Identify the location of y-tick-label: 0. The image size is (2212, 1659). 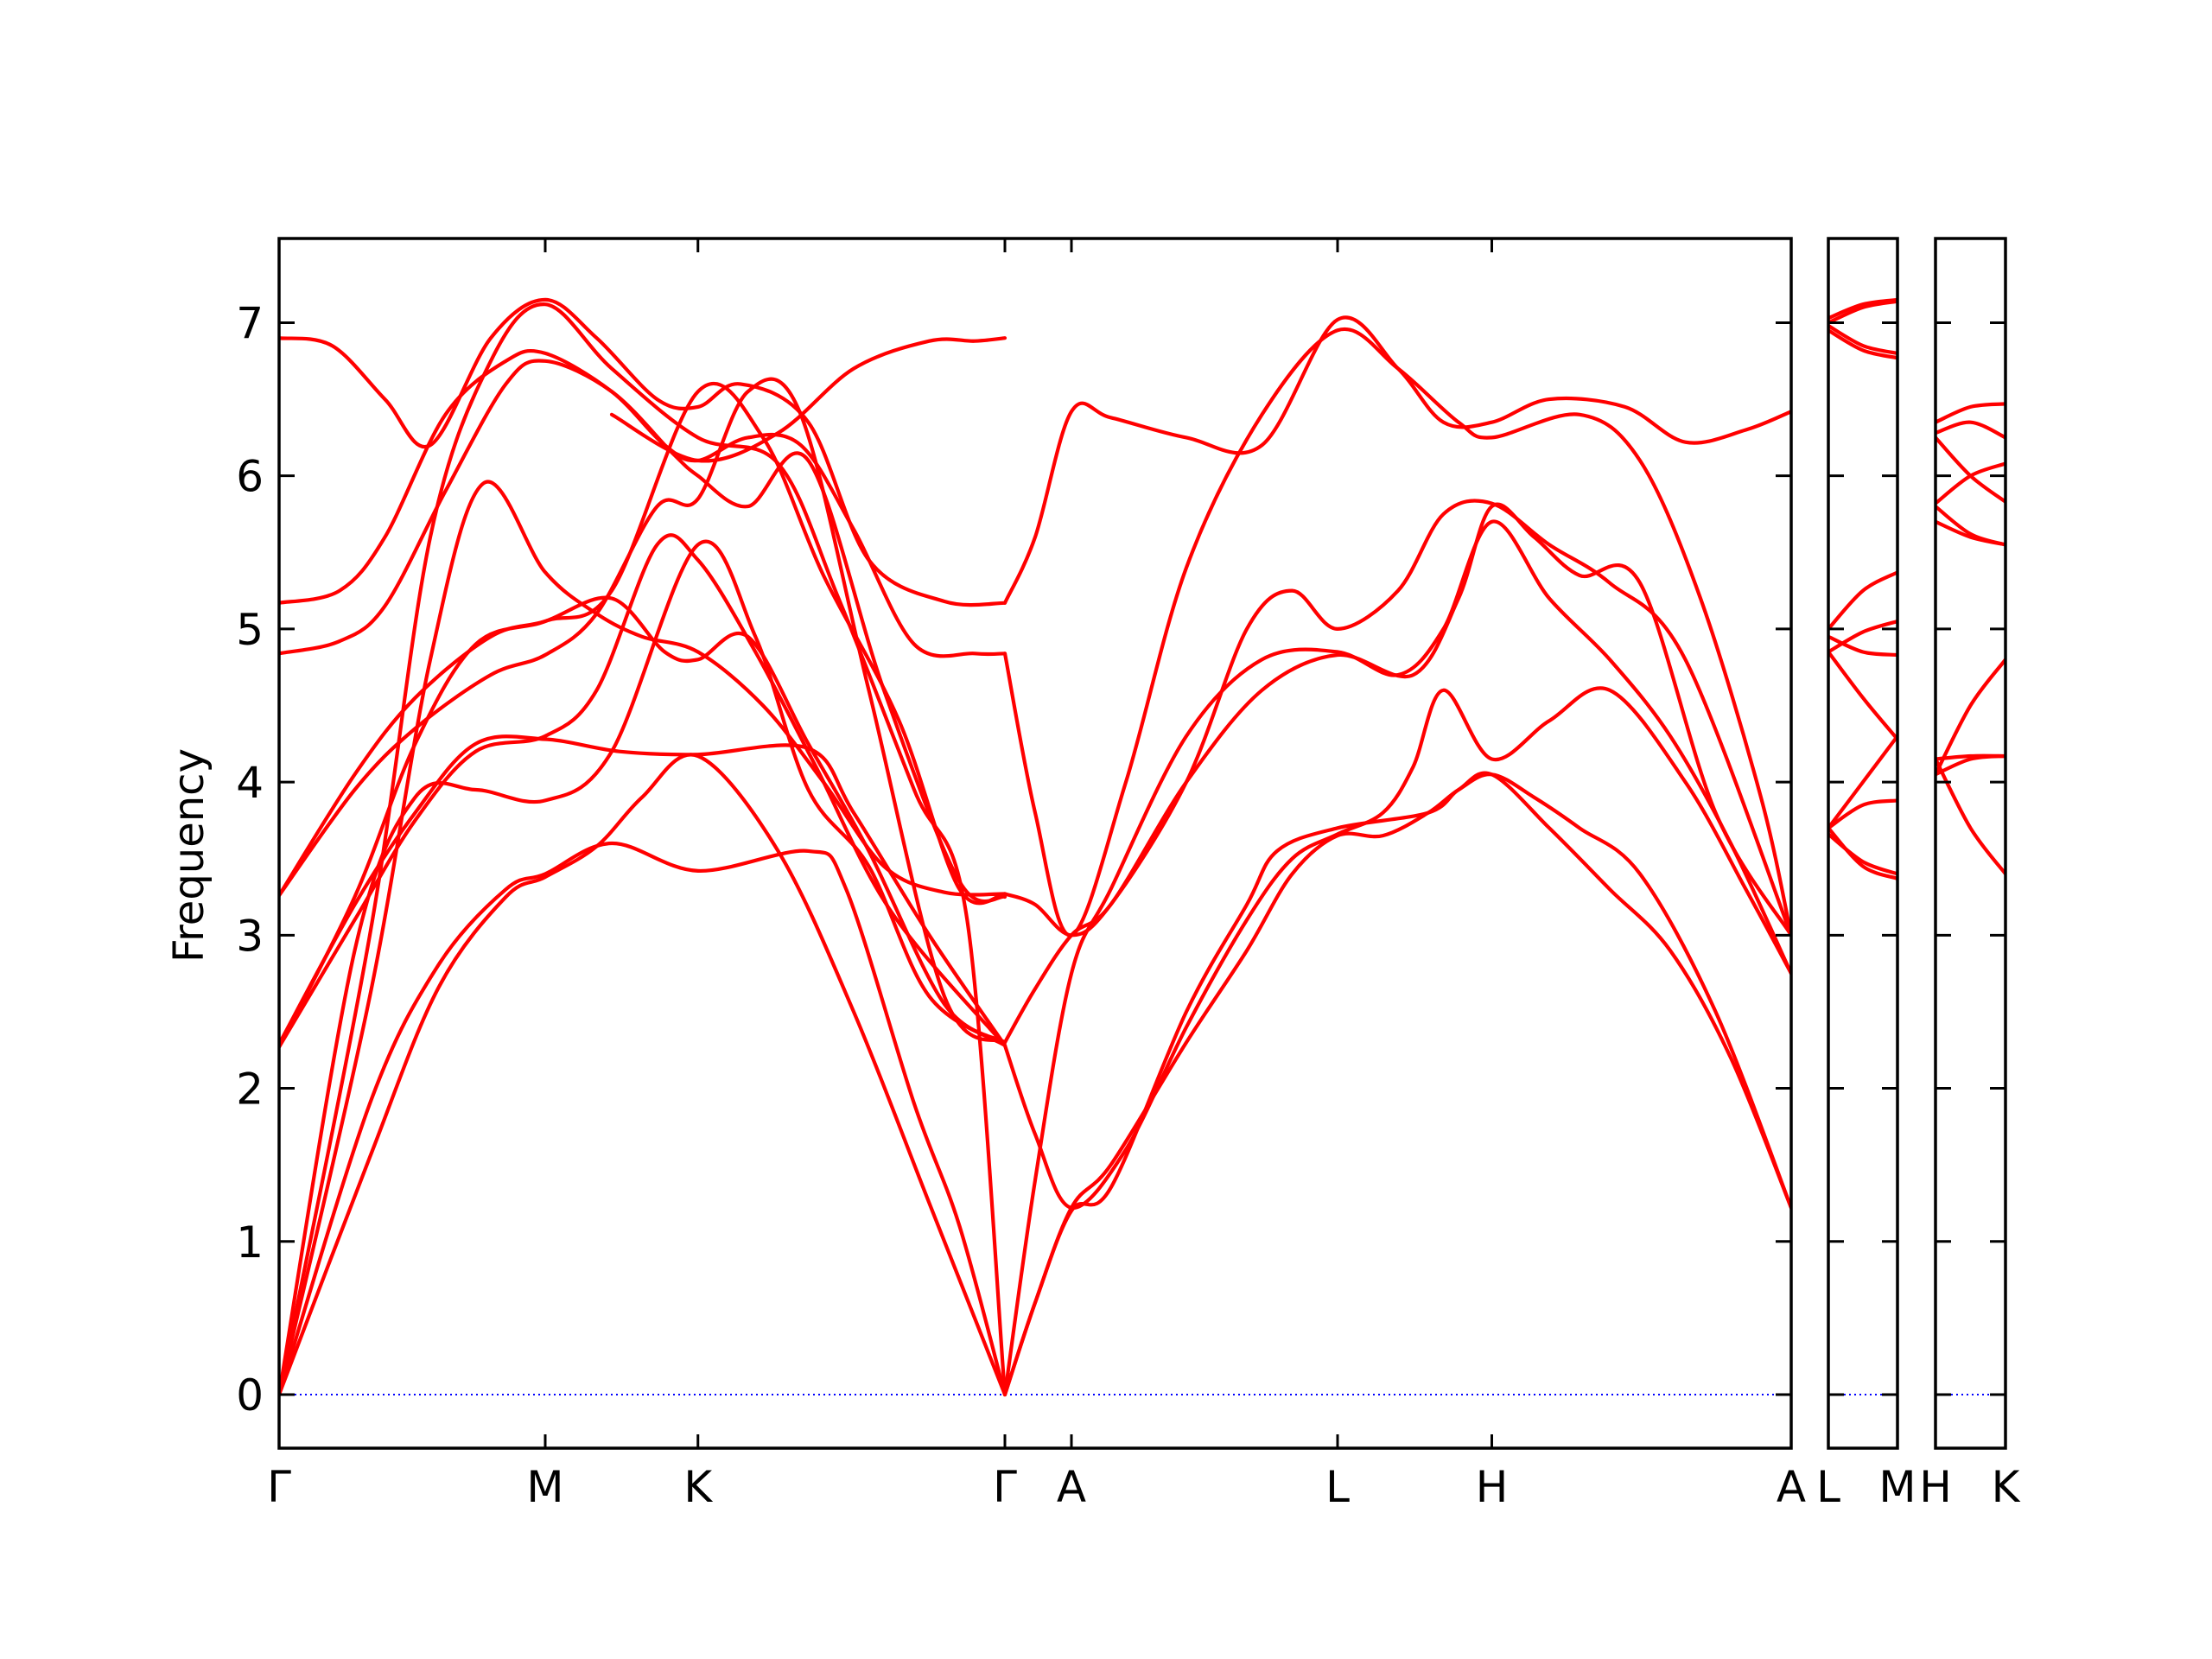
(250, 1395).